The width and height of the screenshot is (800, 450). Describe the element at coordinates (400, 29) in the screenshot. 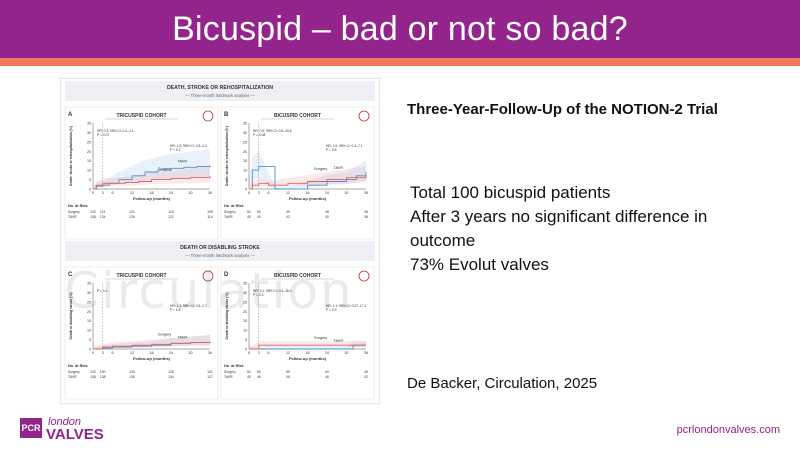

I see `slide-title: Bicuspid – bad or not so bad?` at that location.